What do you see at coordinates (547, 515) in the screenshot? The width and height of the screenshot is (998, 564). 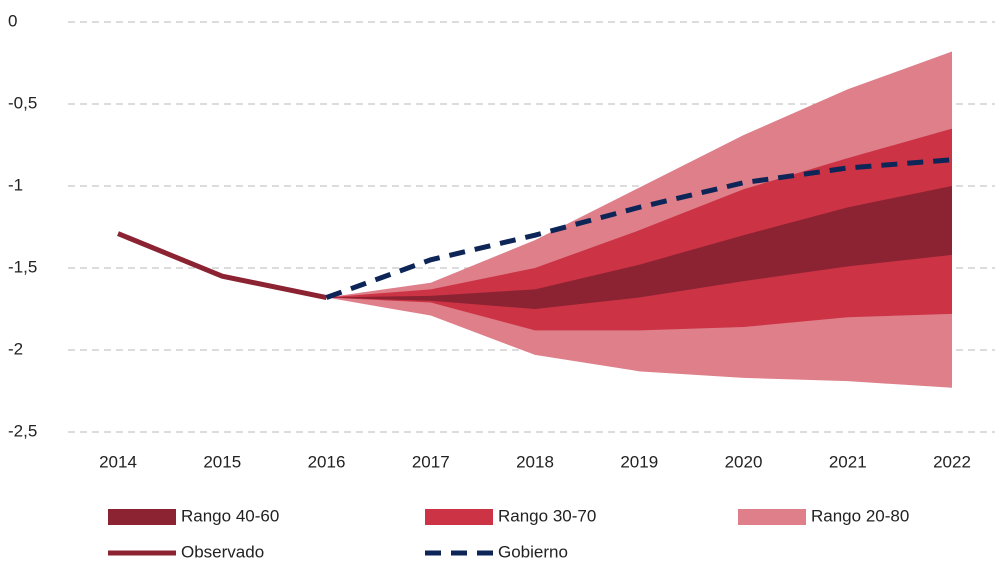 I see `legend-label: Rango 30-70` at bounding box center [547, 515].